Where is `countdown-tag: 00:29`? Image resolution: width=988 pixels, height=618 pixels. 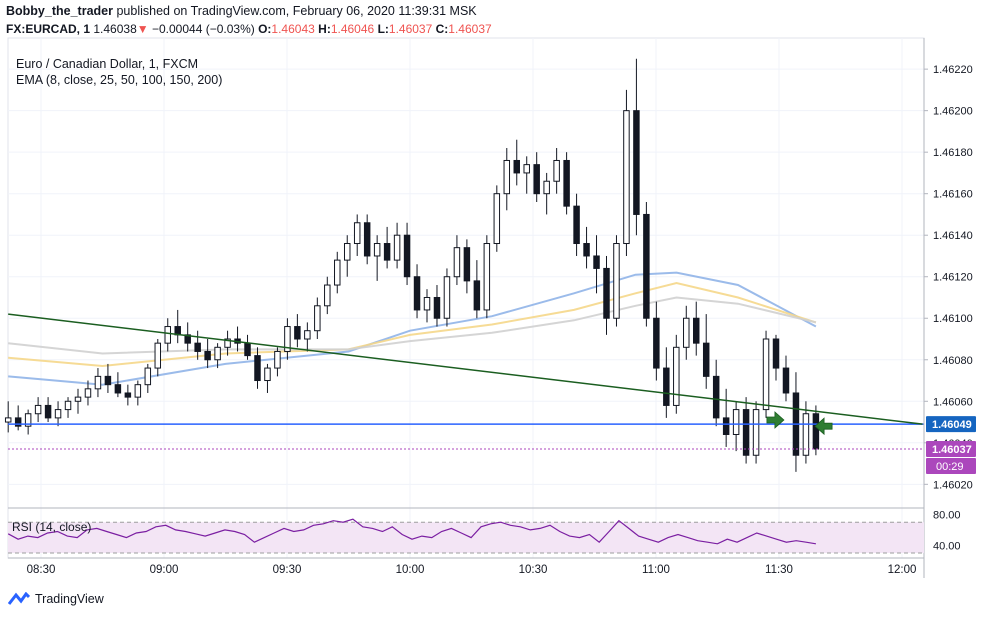
countdown-tag: 00:29 is located at coordinates (950, 467).